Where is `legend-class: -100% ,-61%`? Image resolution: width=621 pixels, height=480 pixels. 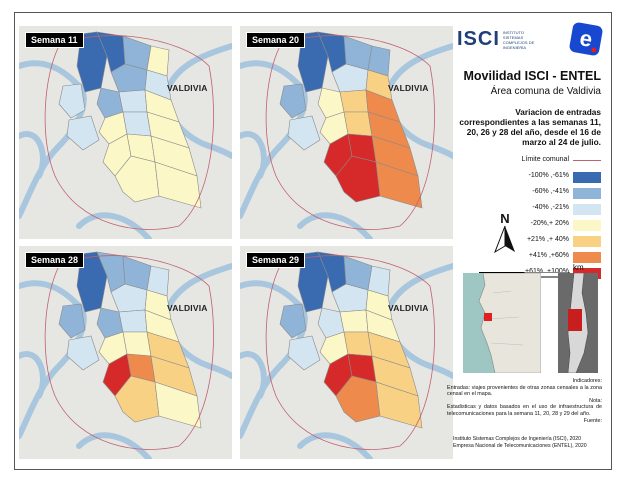
legend-class: -100% ,-61% is located at coordinates (526, 178).